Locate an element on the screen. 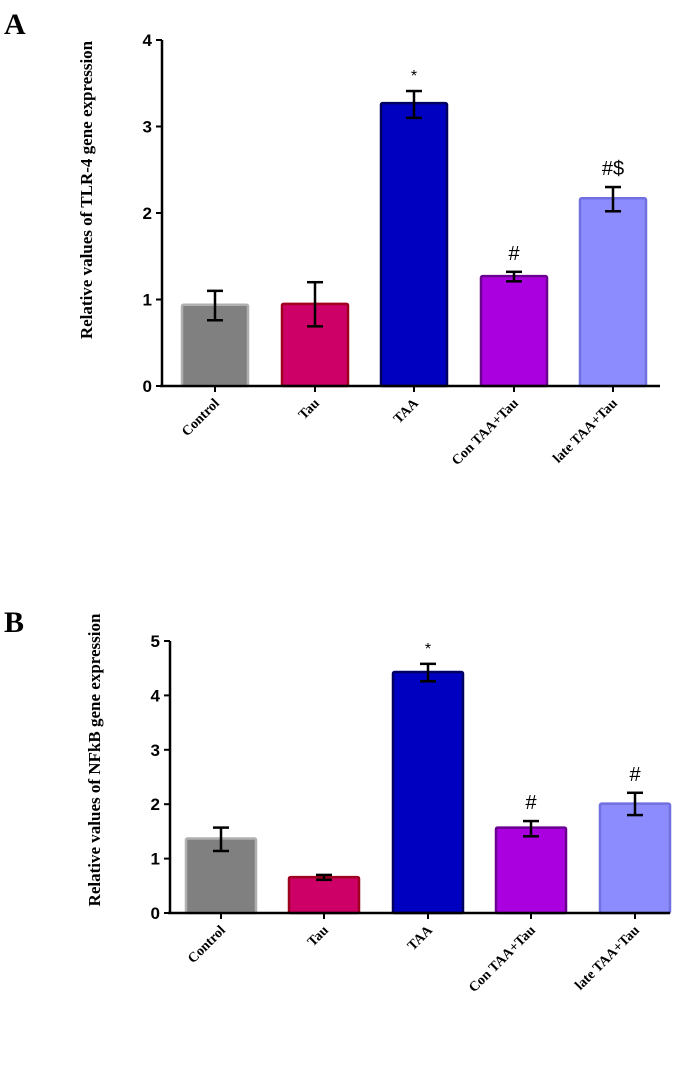 The height and width of the screenshot is (1083, 685). y-axis-label: Relative values of NFkB gene expression is located at coordinates (94, 759).